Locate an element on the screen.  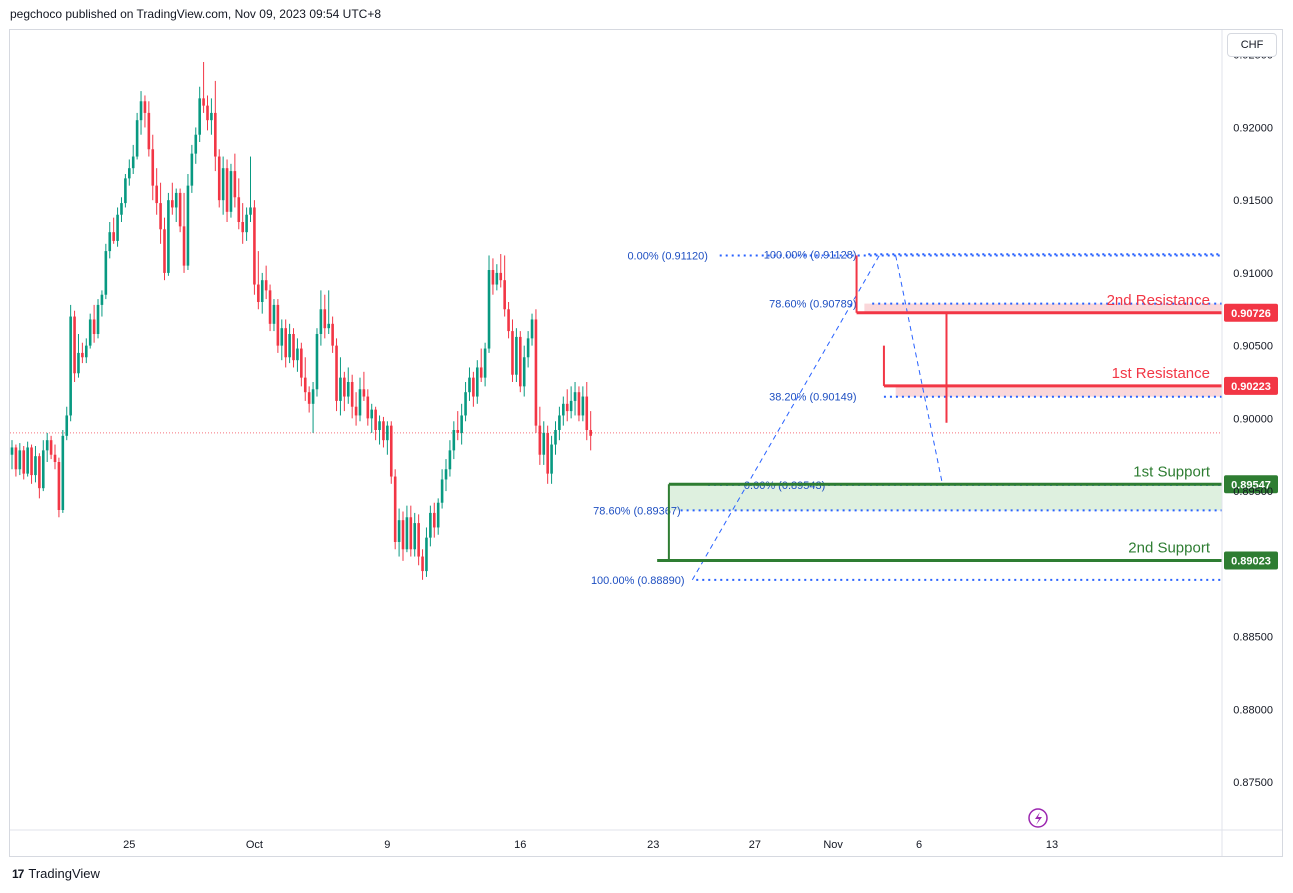
price-label-box: 0.89547 is located at coordinates (1251, 484).